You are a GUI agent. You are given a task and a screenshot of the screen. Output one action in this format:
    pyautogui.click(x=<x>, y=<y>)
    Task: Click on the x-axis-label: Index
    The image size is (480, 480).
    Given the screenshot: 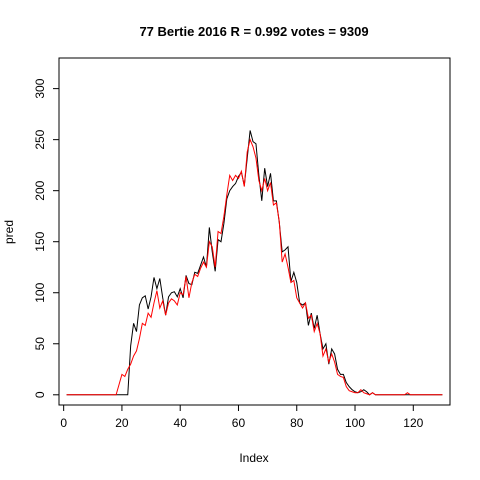 What is the action you would take?
    pyautogui.click(x=253, y=458)
    